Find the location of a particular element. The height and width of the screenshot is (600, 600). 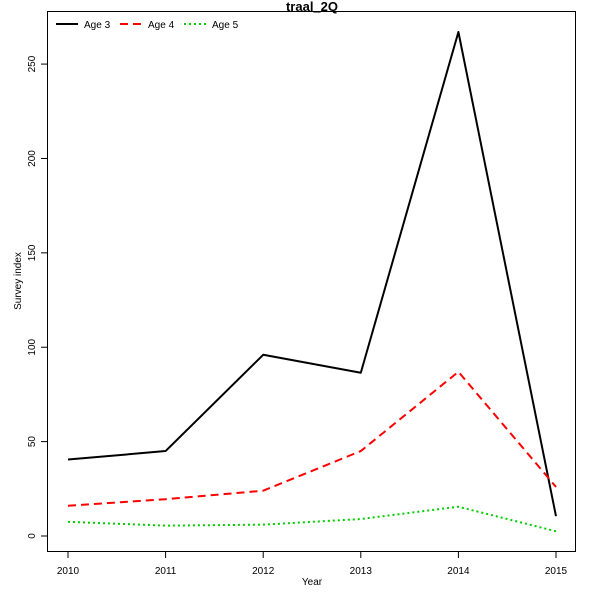

y-tick-label: 200 is located at coordinates (32, 158).